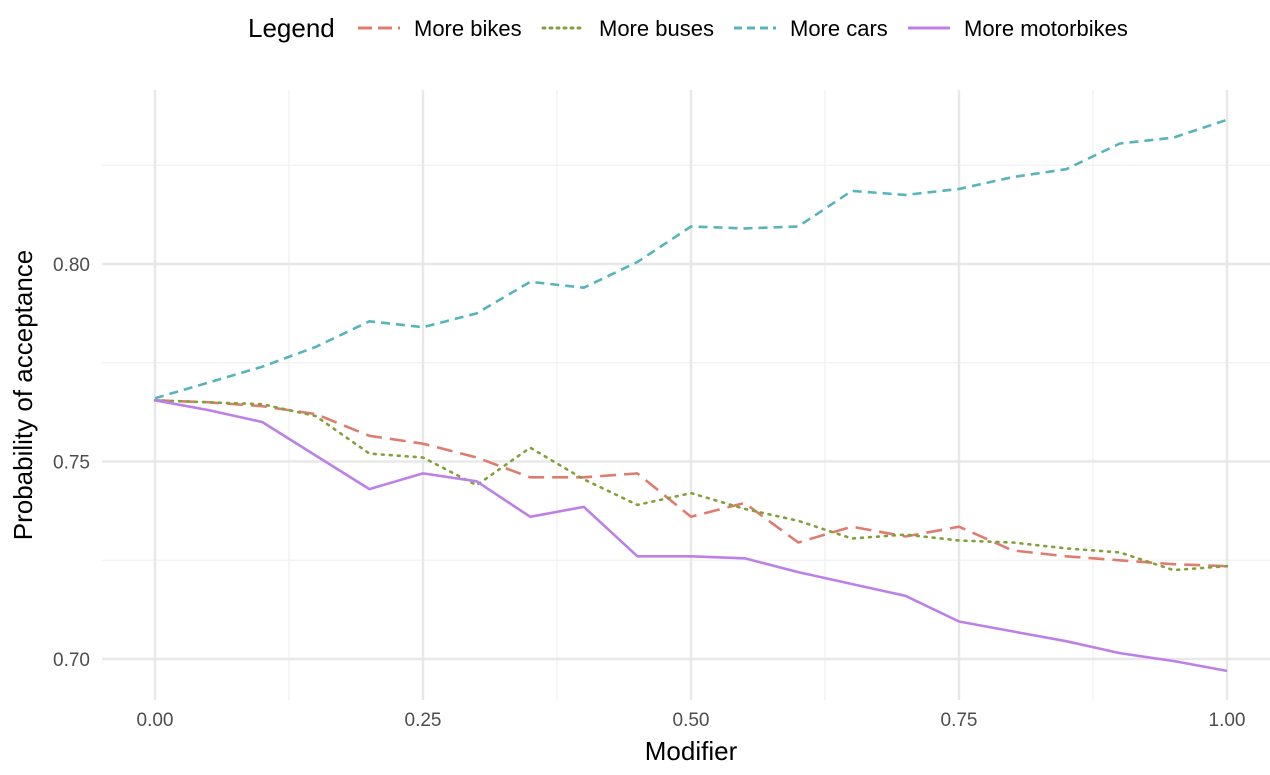  Describe the element at coordinates (291, 28) in the screenshot. I see `legend-title: Legend` at that location.